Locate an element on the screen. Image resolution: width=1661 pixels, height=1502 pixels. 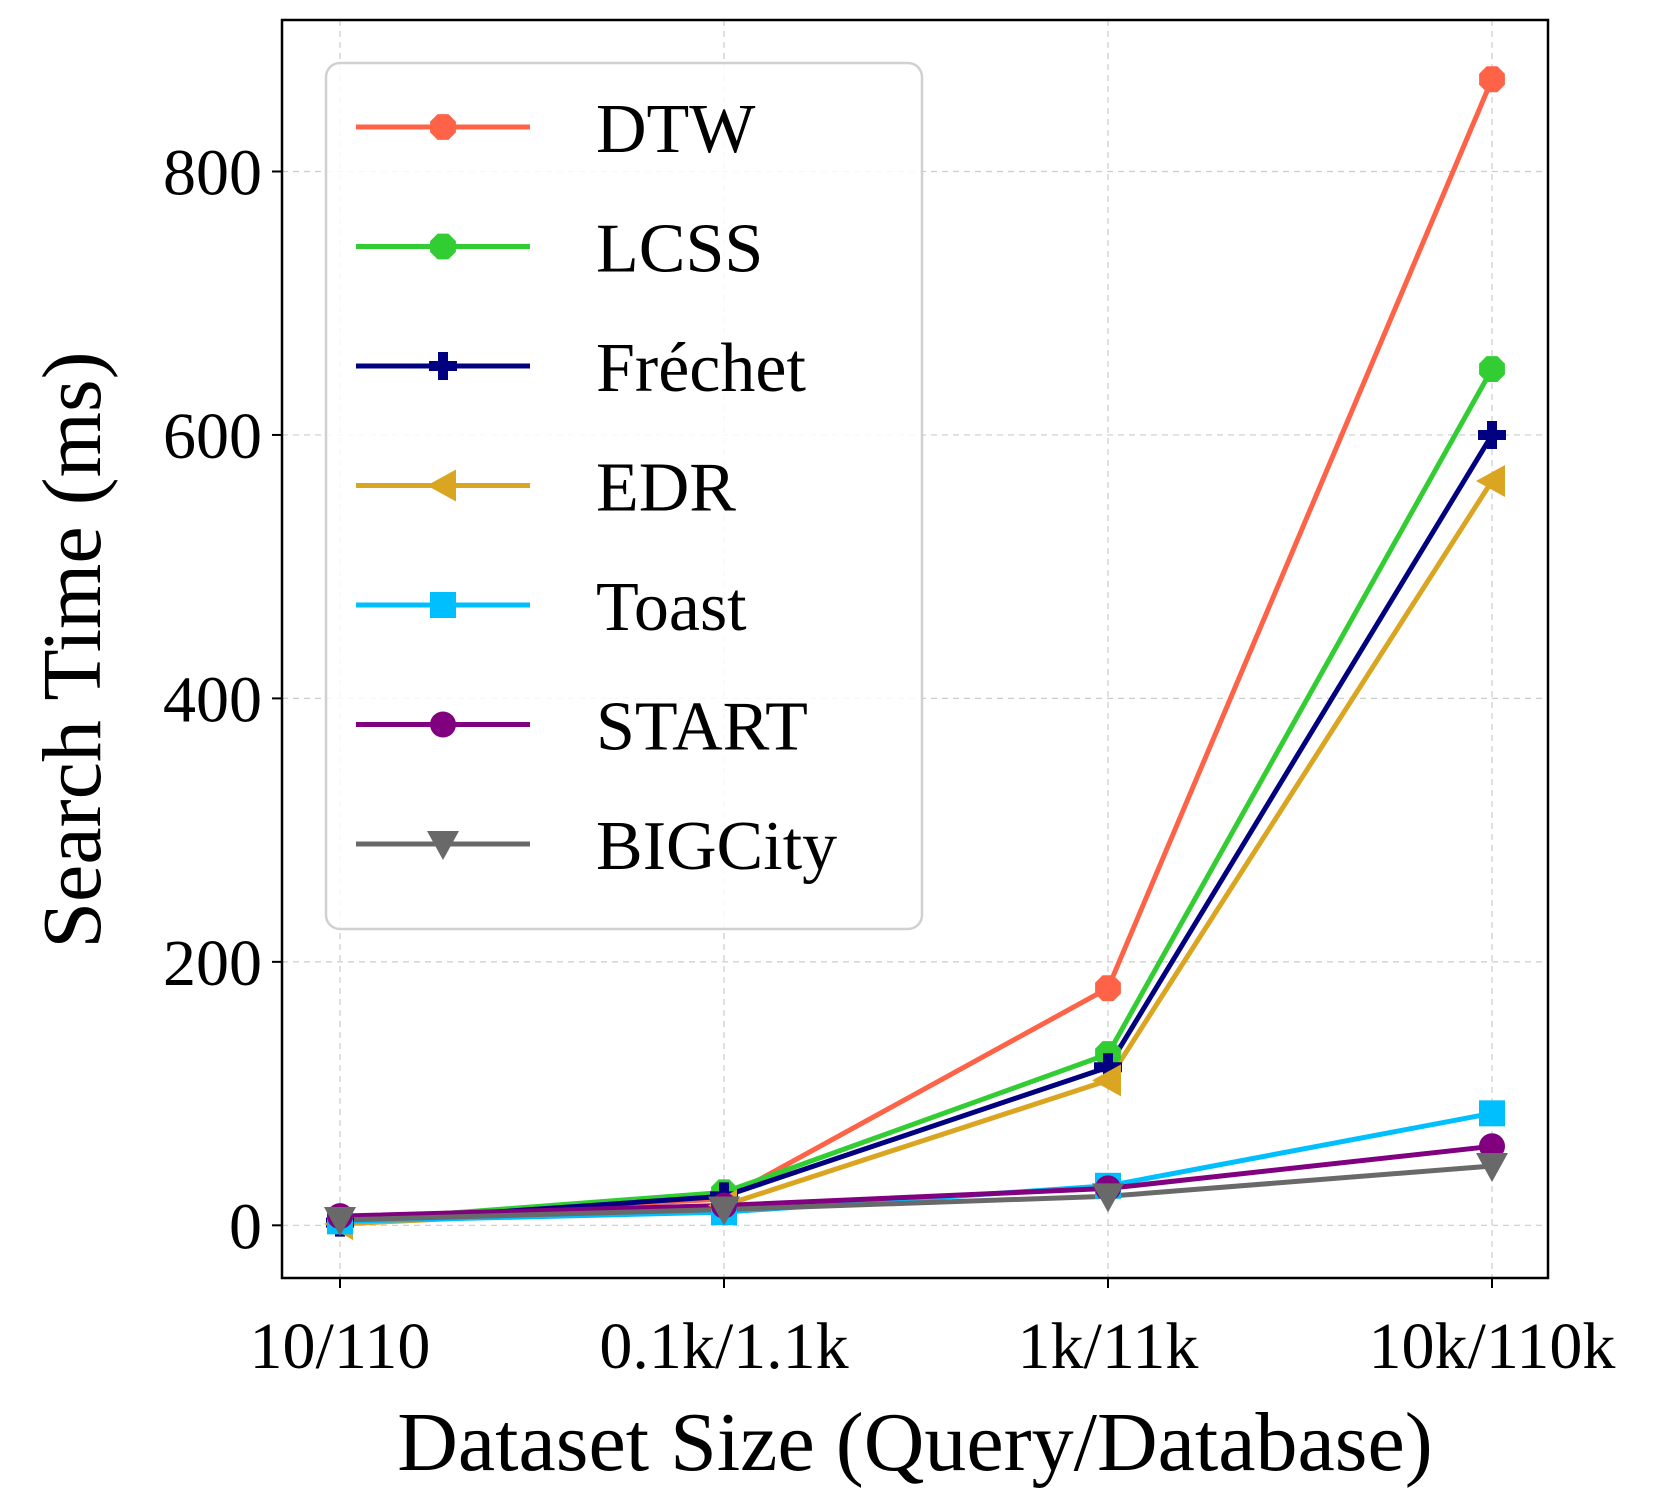
legend-label-lcss: LCSS is located at coordinates (679, 249).